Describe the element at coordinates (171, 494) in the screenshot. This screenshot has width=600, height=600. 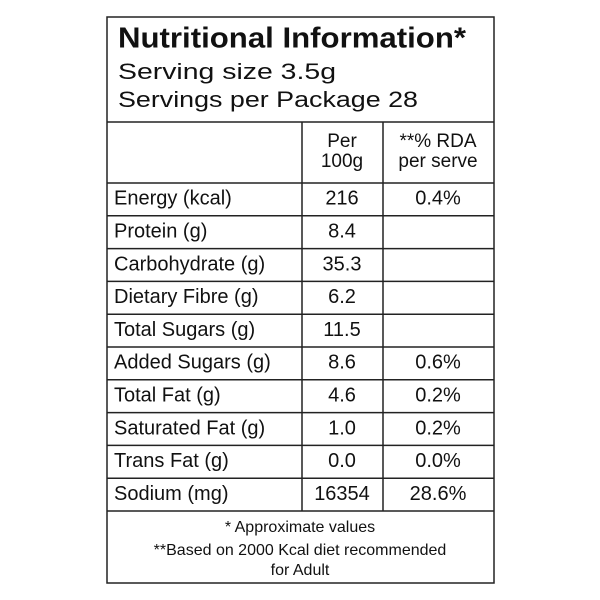
I see `nutrient-name: Sodium (mg)` at that location.